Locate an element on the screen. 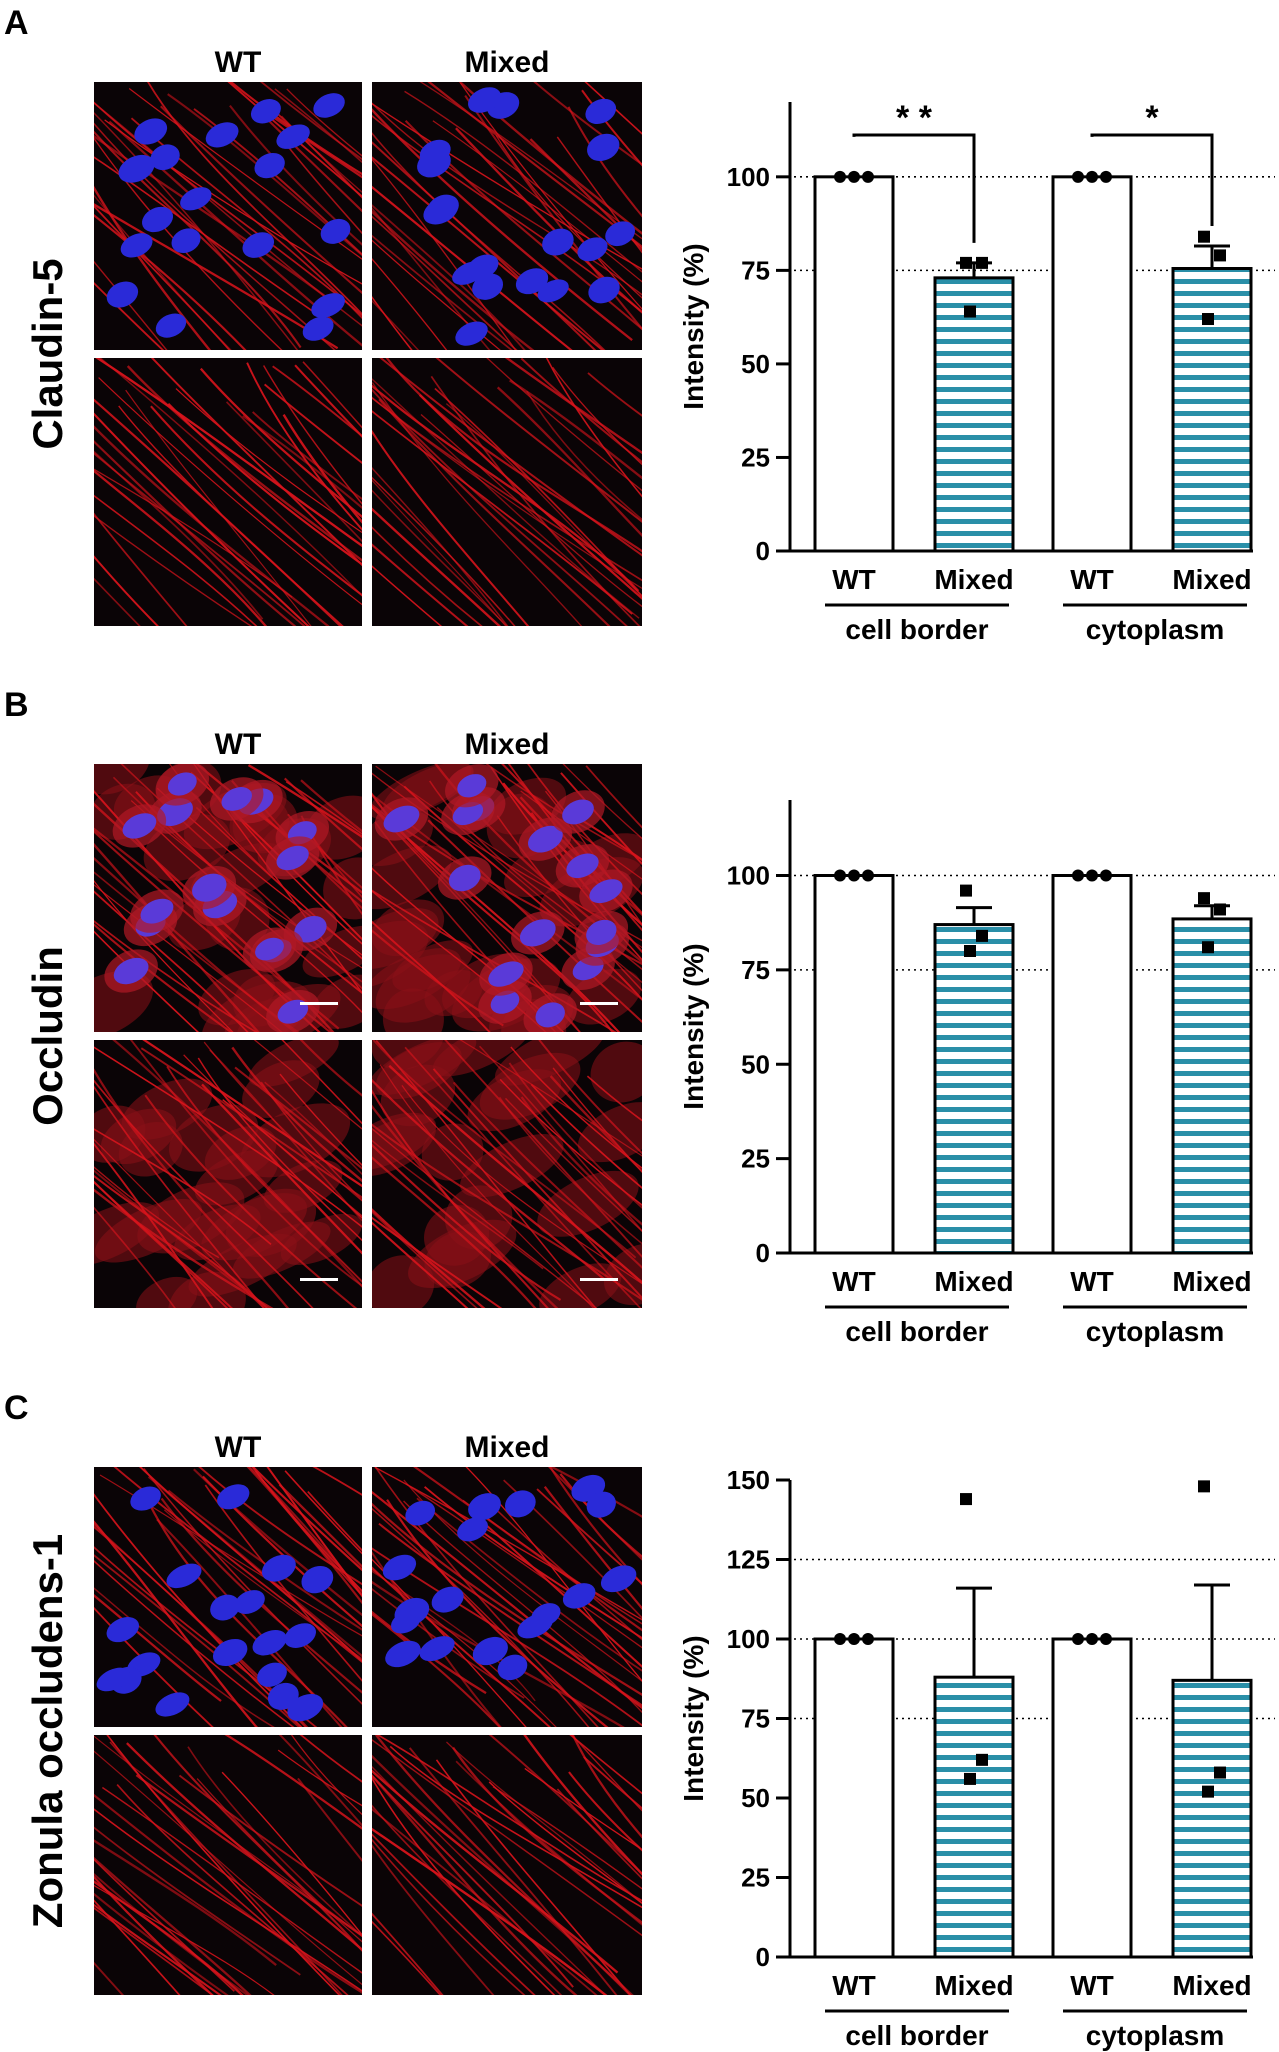 The width and height of the screenshot is (1279, 2052). protein-label: Zonula occludens-1 is located at coordinates (47, 1731).